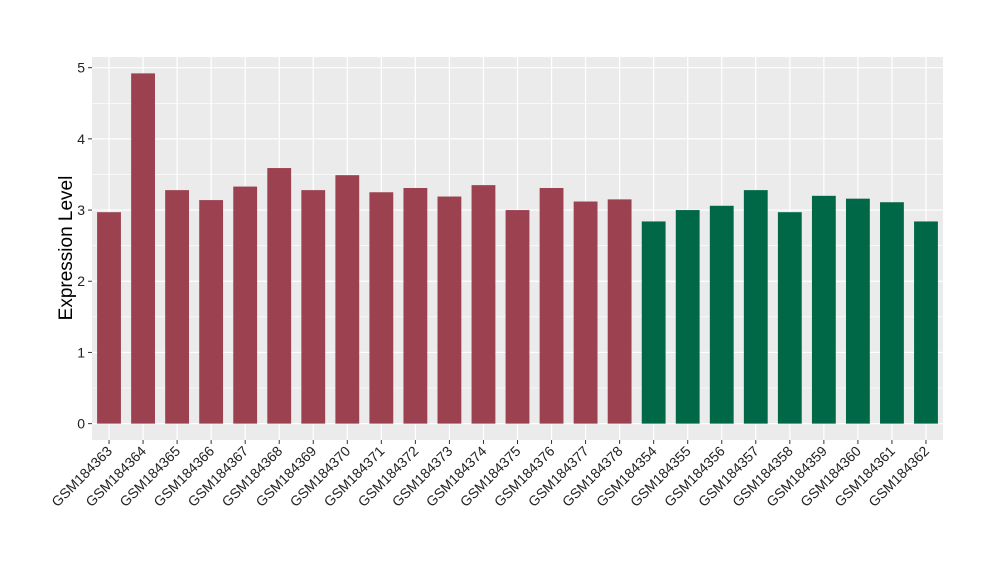 The image size is (1000, 585). Describe the element at coordinates (109, 318) in the screenshot. I see `bar-gsm184363` at that location.